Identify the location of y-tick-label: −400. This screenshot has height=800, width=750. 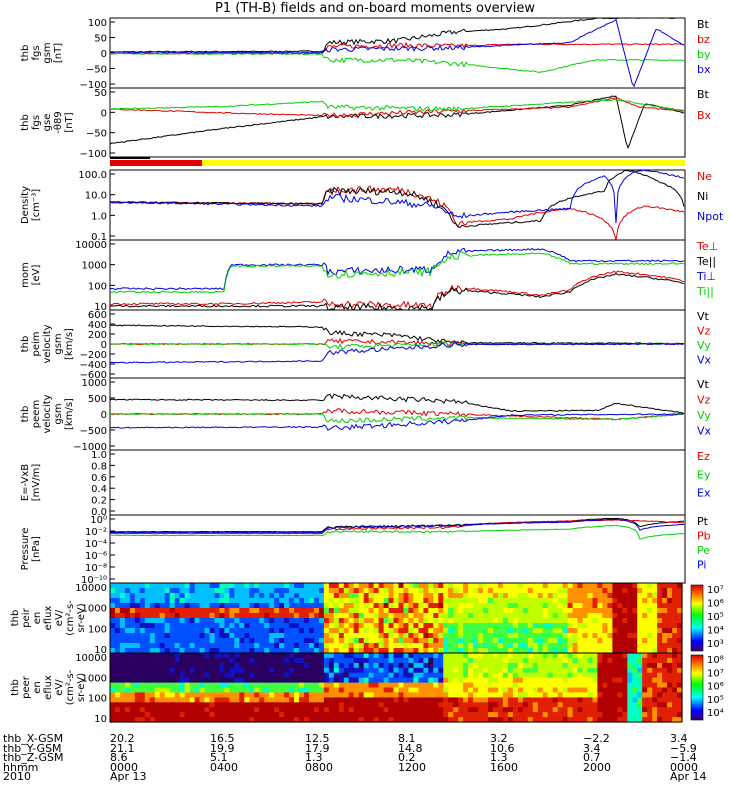
(93, 365).